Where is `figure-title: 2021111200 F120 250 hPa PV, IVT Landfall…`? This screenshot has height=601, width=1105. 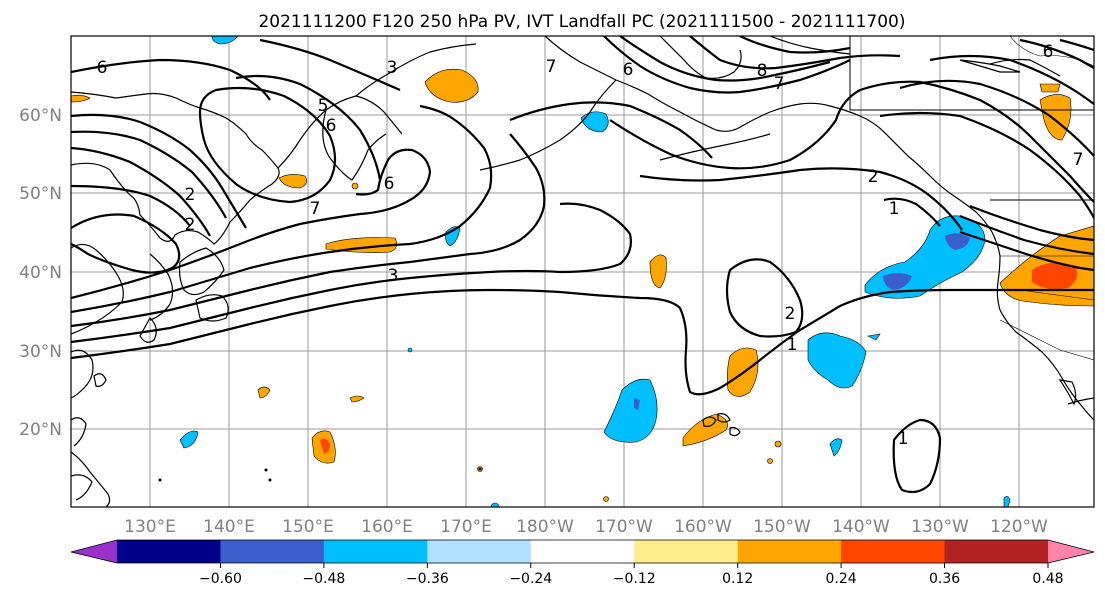 figure-title: 2021111200 F120 250 hPa PV, IVT Landfall… is located at coordinates (581, 22).